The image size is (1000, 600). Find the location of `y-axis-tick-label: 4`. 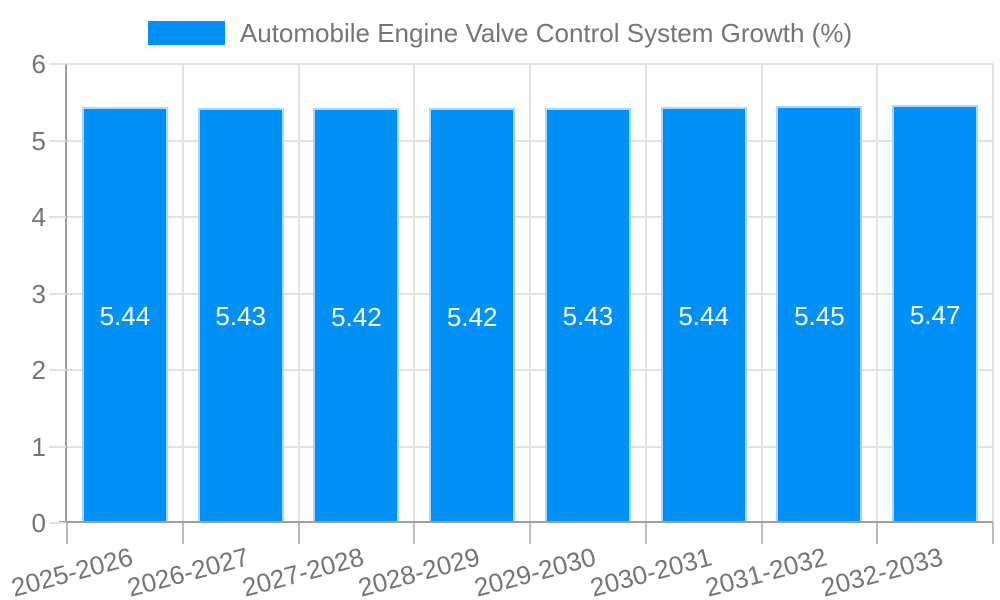

y-axis-tick-label: 4 is located at coordinates (38, 217).